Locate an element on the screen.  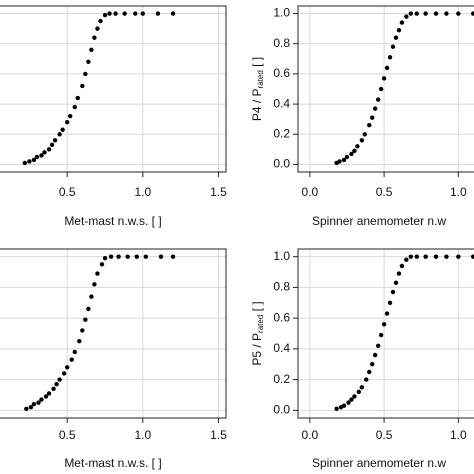
y-tick-label: 0.0 is located at coordinates (281, 409).